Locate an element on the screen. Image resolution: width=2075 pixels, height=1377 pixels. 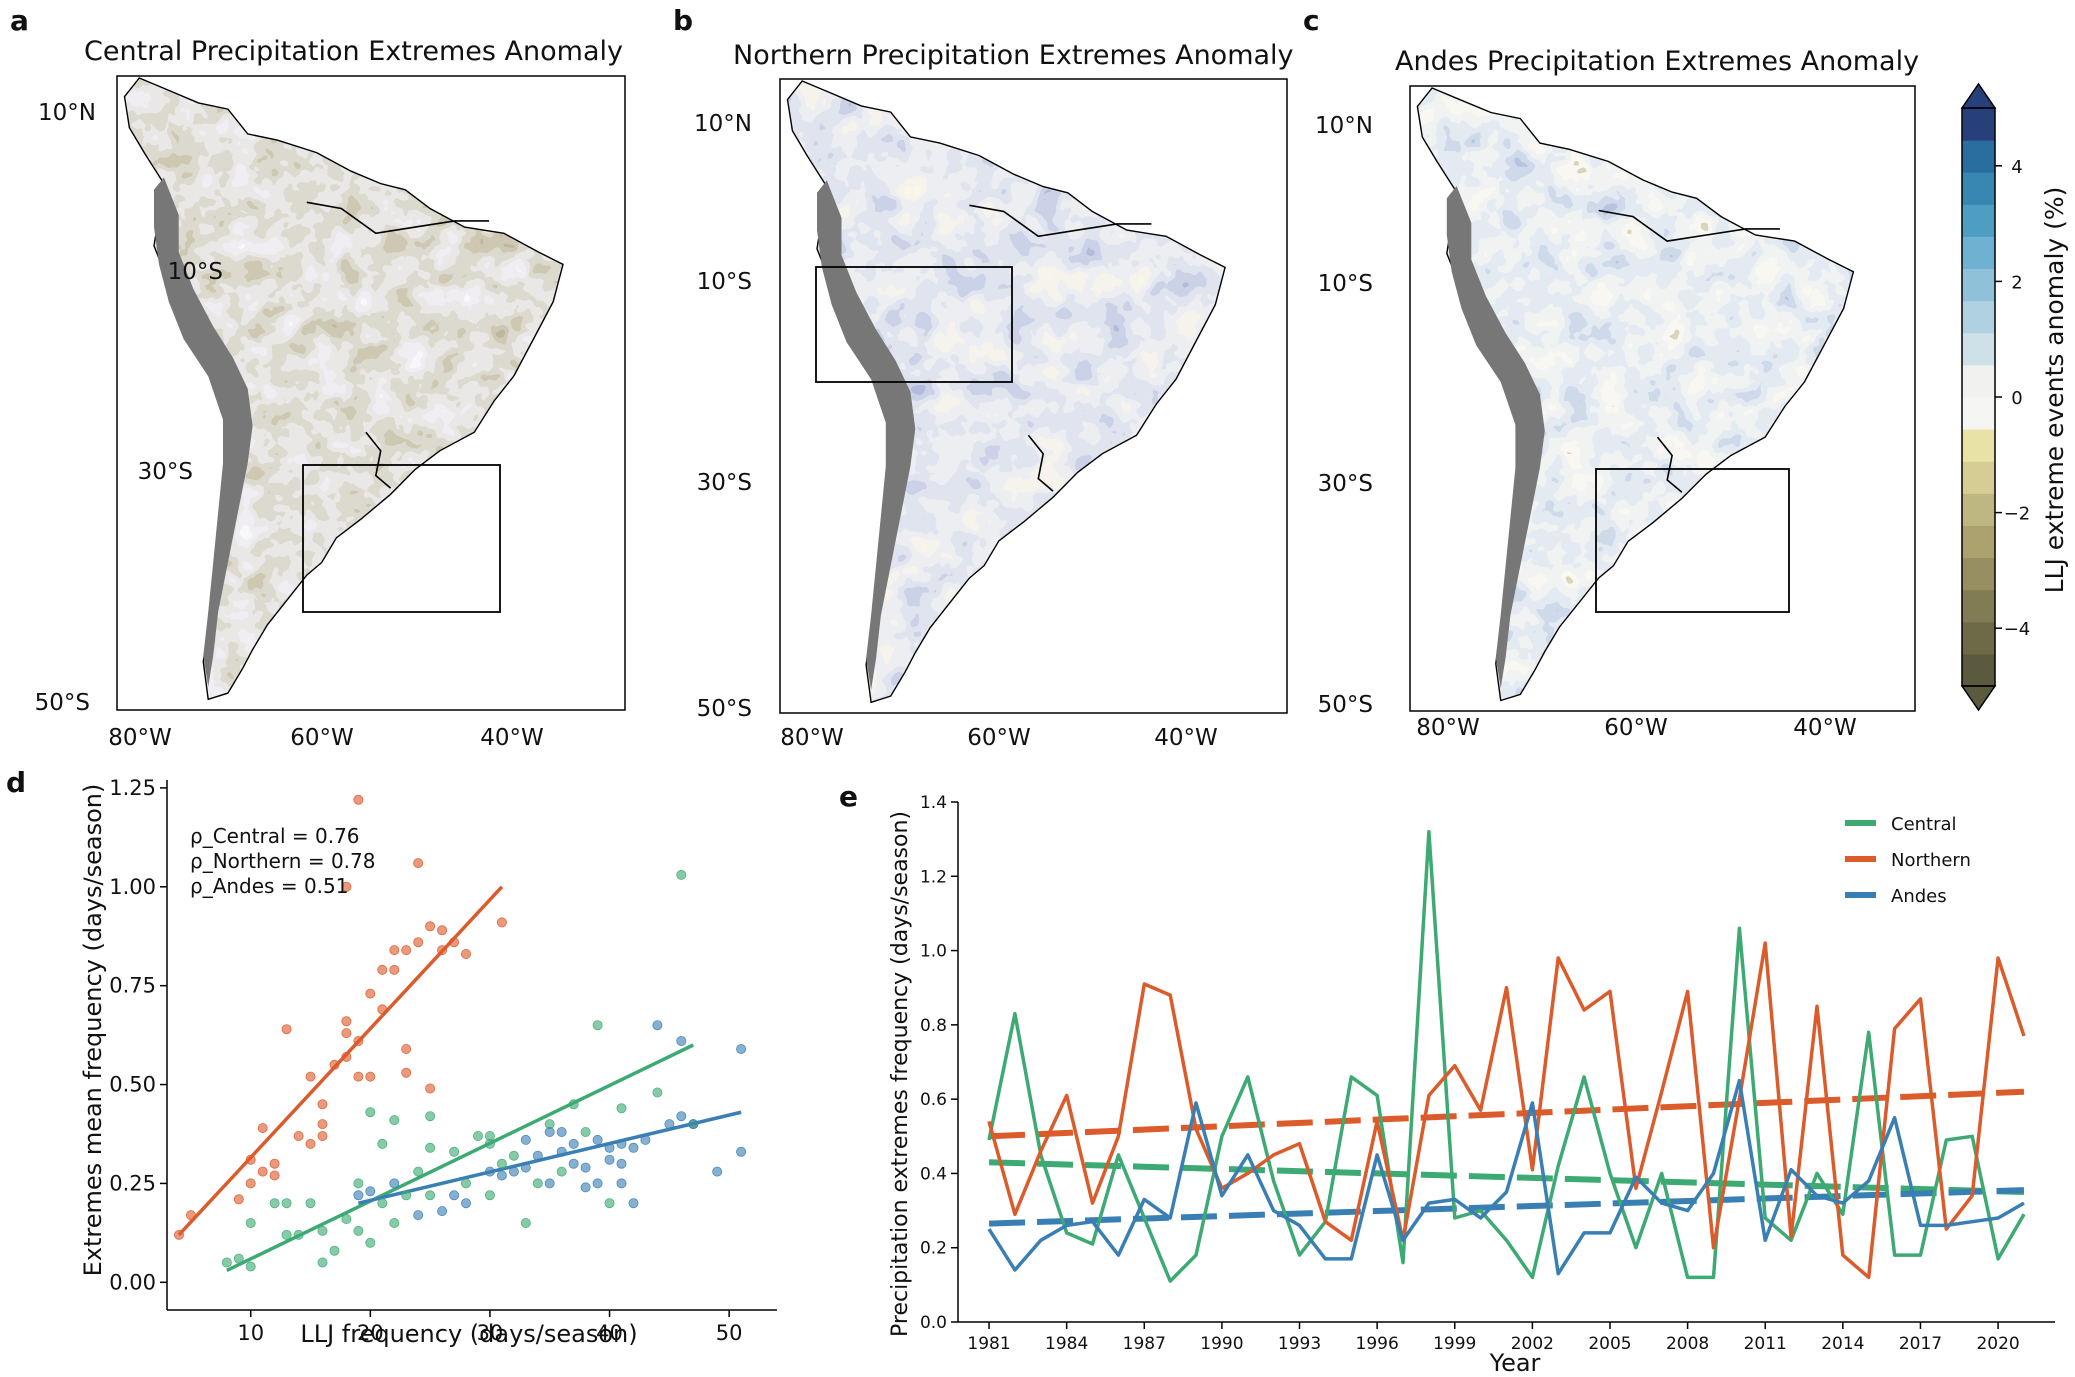
x-tick-label: 40 is located at coordinates (609, 1333).